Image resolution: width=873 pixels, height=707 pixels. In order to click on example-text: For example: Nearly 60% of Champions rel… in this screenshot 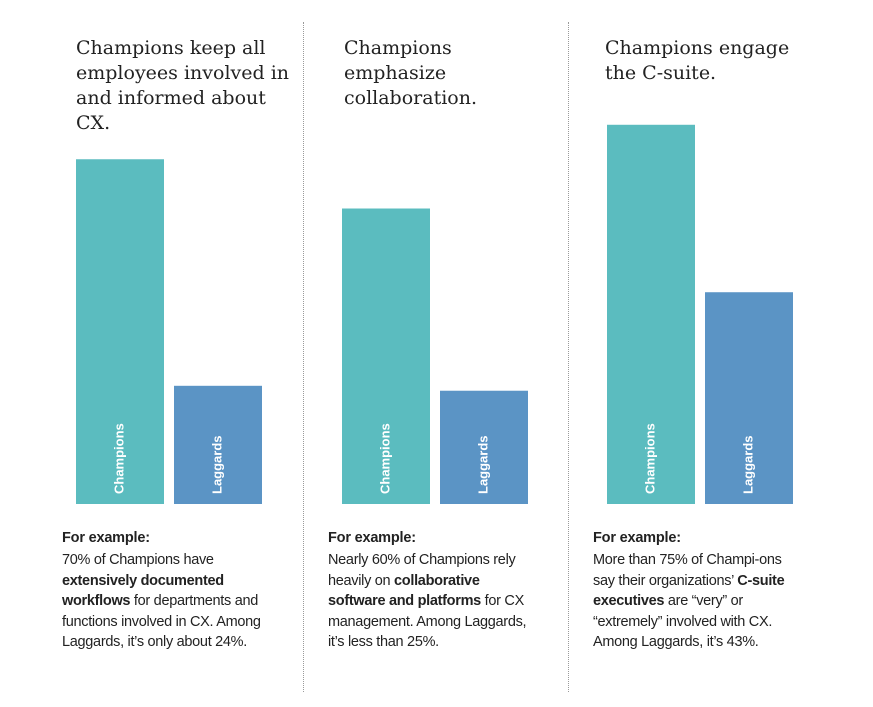, I will do `click(433, 591)`.